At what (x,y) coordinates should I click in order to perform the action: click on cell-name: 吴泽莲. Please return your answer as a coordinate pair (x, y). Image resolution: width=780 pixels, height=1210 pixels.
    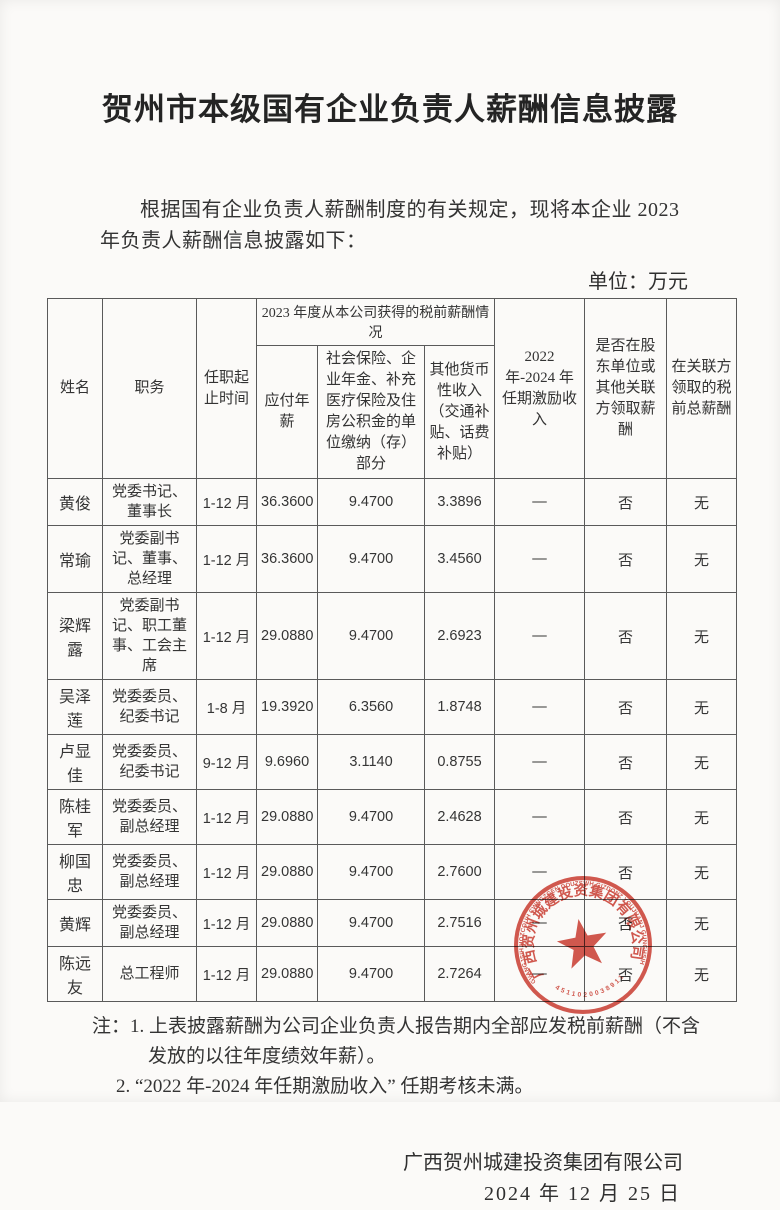
    Looking at the image, I should click on (75, 707).